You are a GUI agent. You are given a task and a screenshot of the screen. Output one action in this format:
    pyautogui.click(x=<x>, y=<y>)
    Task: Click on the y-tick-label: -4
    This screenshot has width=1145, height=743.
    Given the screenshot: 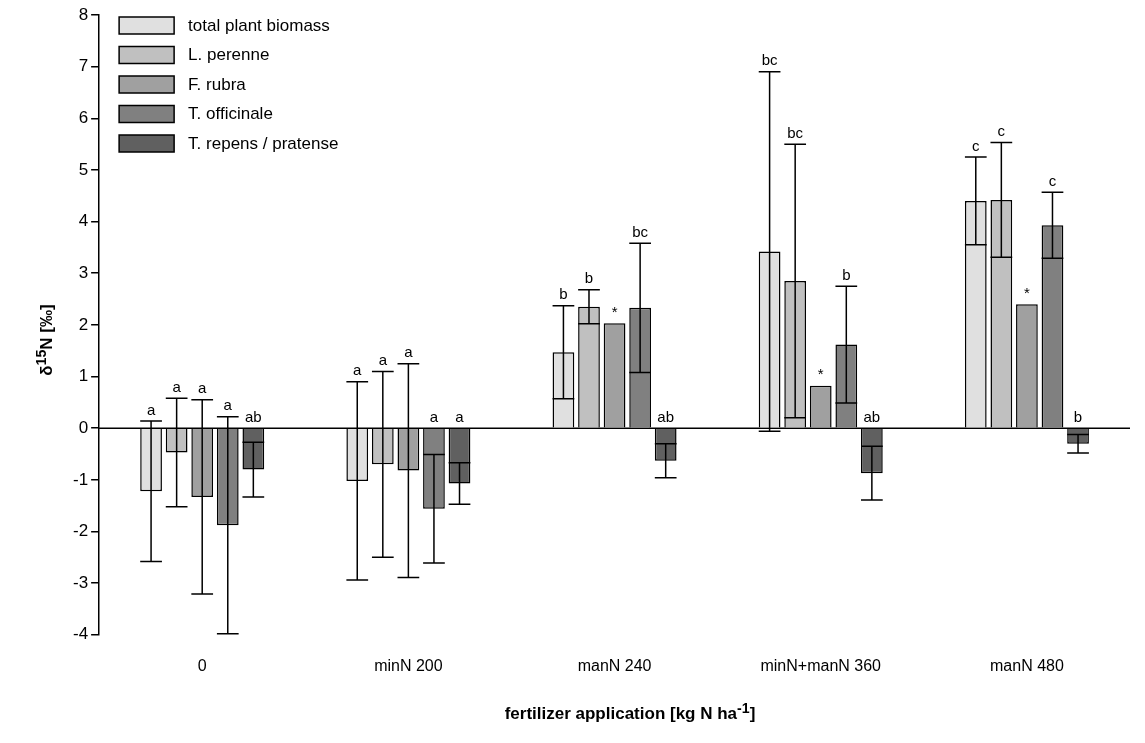 What is the action you would take?
    pyautogui.click(x=80, y=634)
    